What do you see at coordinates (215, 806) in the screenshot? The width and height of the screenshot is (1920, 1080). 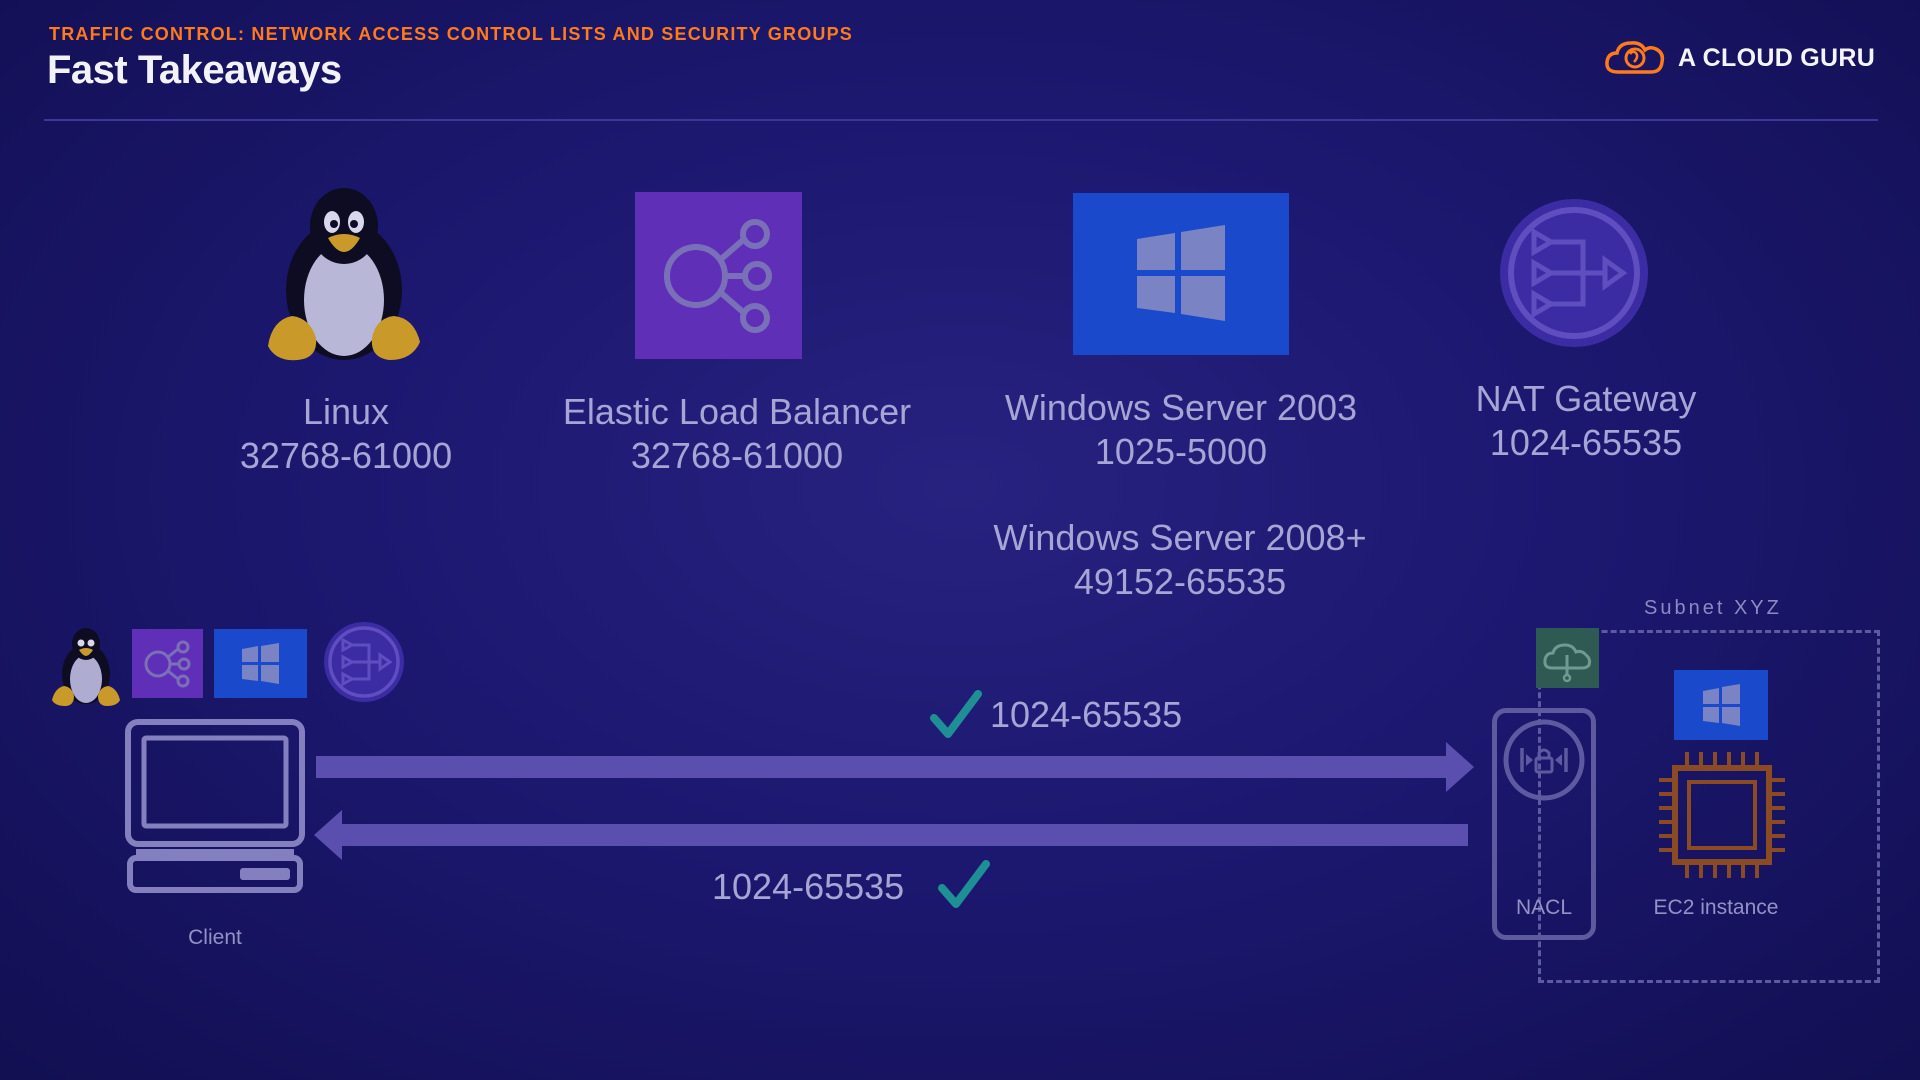 I see `client-computer-icon` at bounding box center [215, 806].